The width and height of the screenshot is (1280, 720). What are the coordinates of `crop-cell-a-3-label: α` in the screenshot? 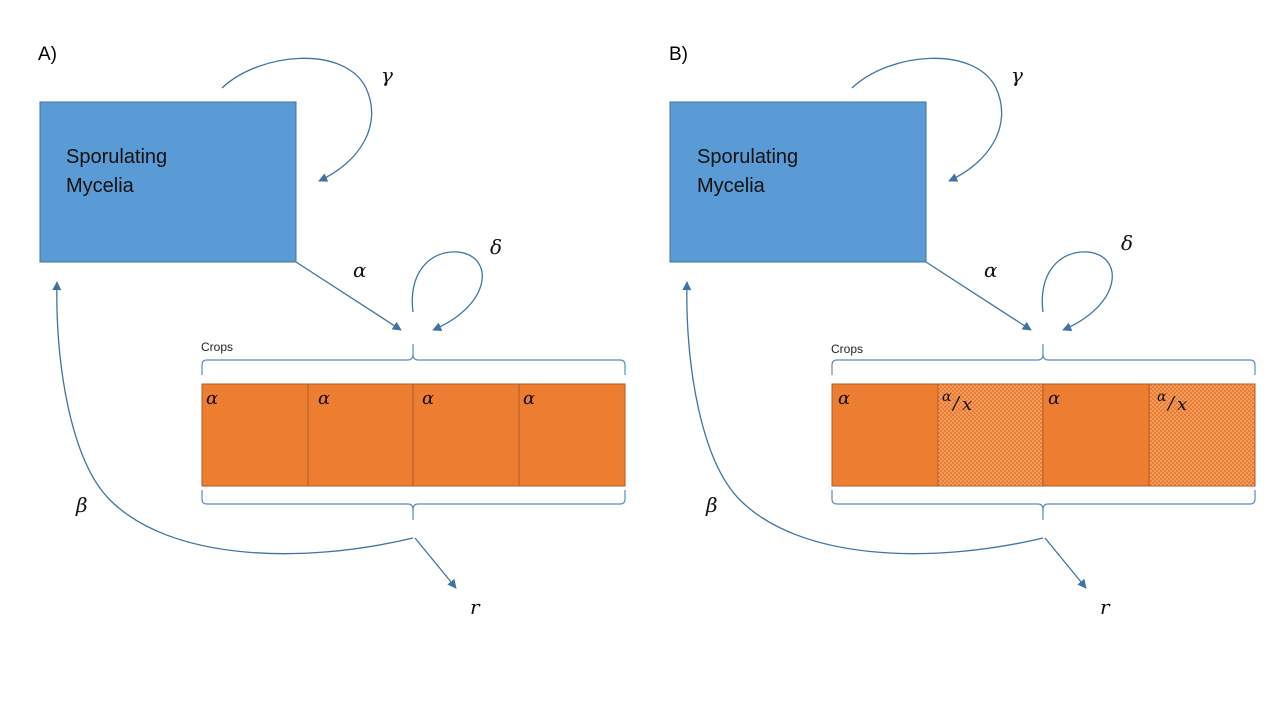 It's located at (428, 398).